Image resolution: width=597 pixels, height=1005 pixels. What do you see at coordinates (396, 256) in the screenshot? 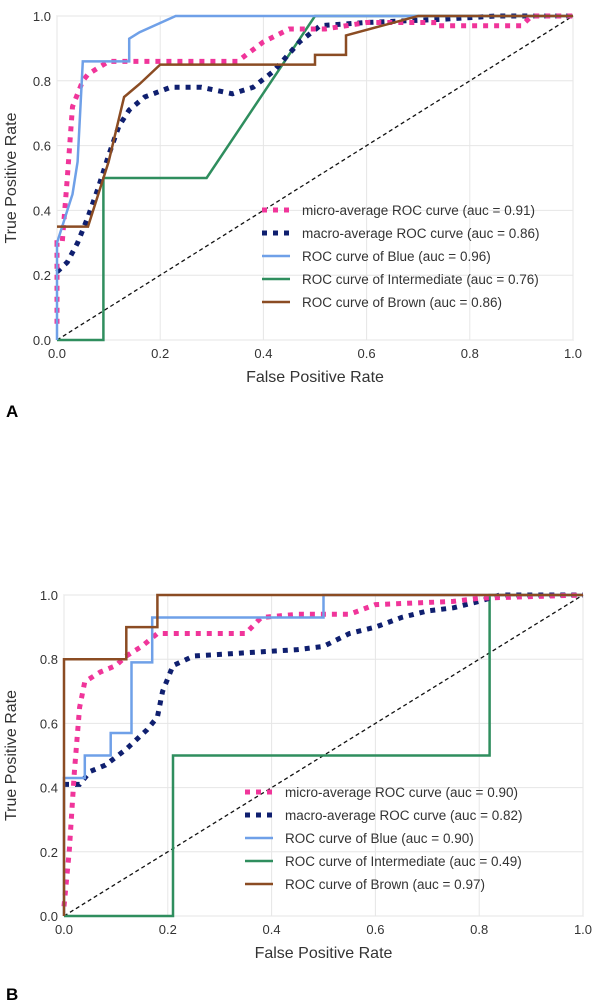
I see `legend-entry: ROC curve of Blue (auc = 0.96)` at bounding box center [396, 256].